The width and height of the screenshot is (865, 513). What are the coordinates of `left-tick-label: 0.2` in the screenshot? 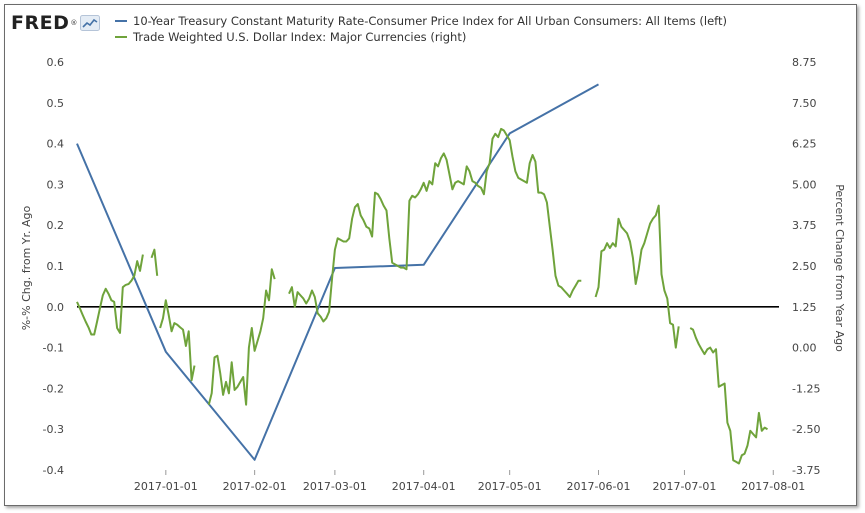 It's located at (56, 225).